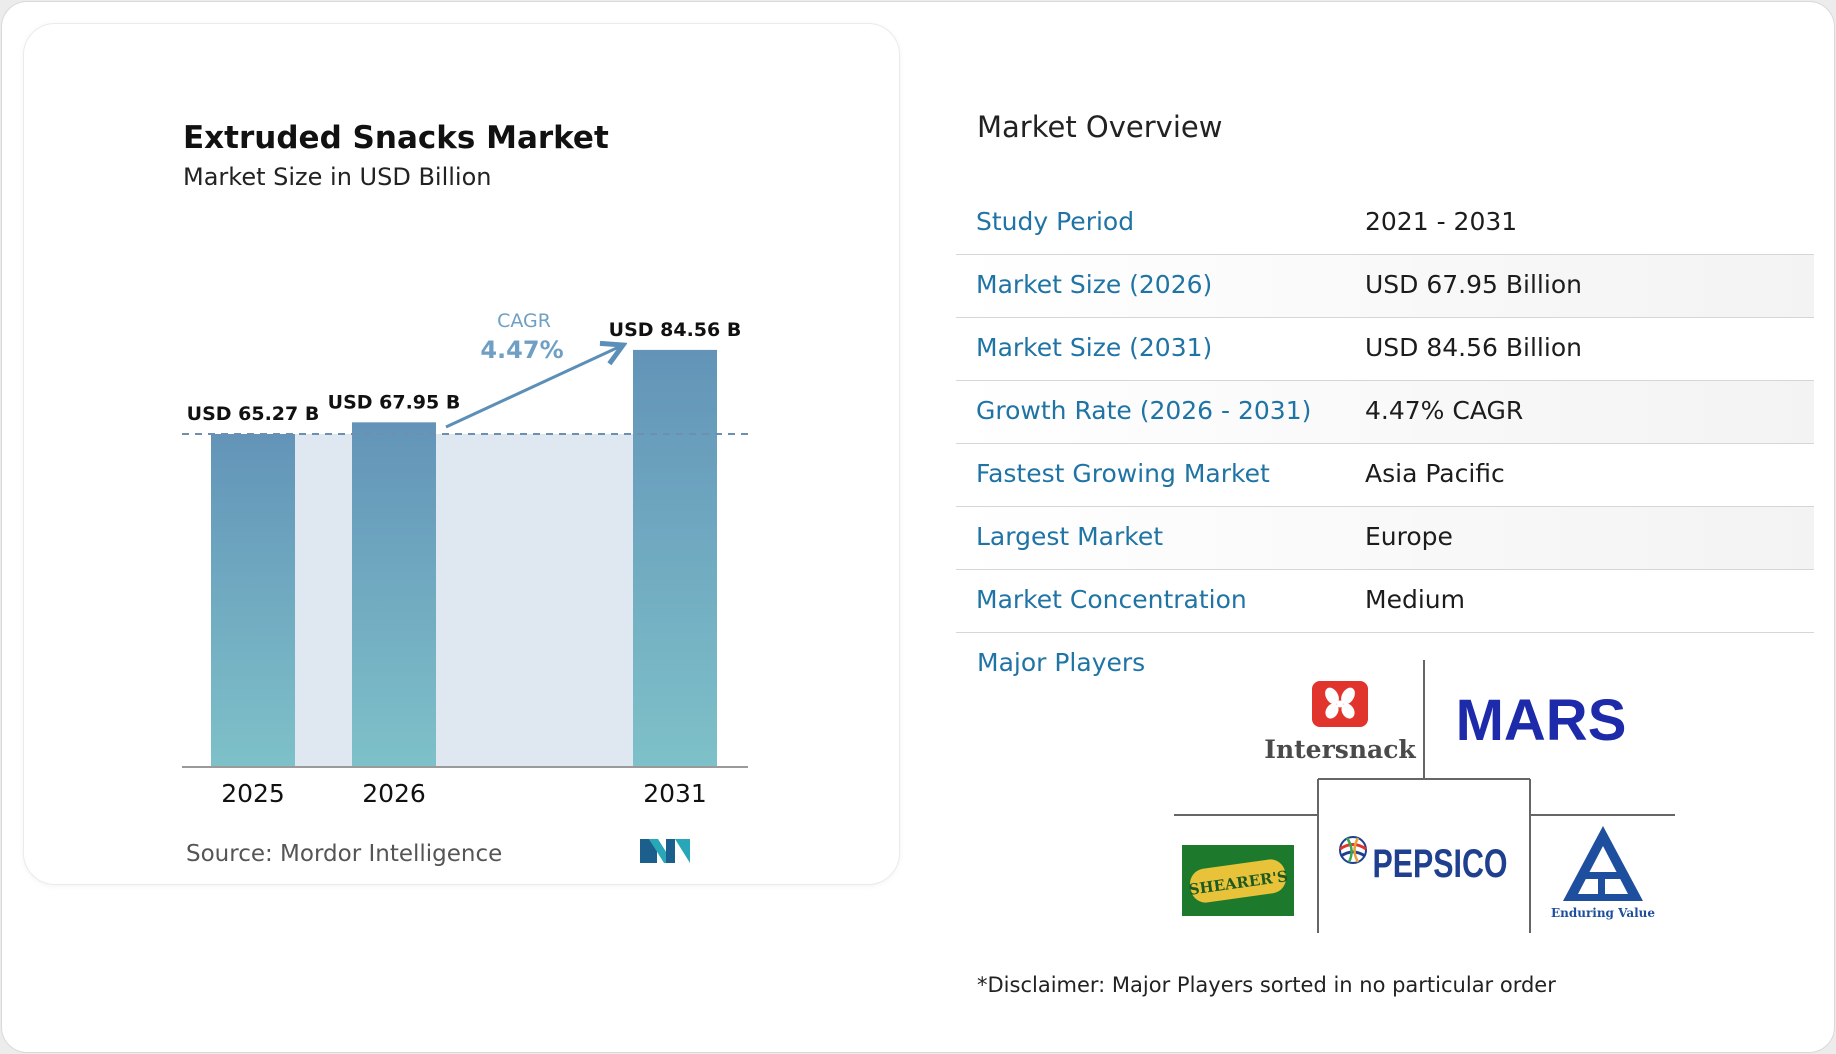  I want to click on overview-row-market-size-2031: Market Size (2031) USD 84.56 Billion, so click(1385, 349).